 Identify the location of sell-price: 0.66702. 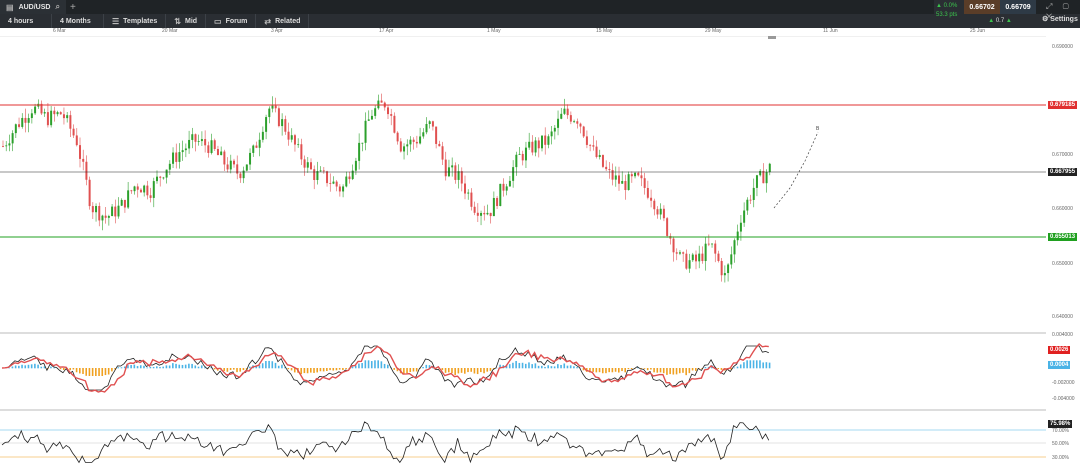
(982, 7).